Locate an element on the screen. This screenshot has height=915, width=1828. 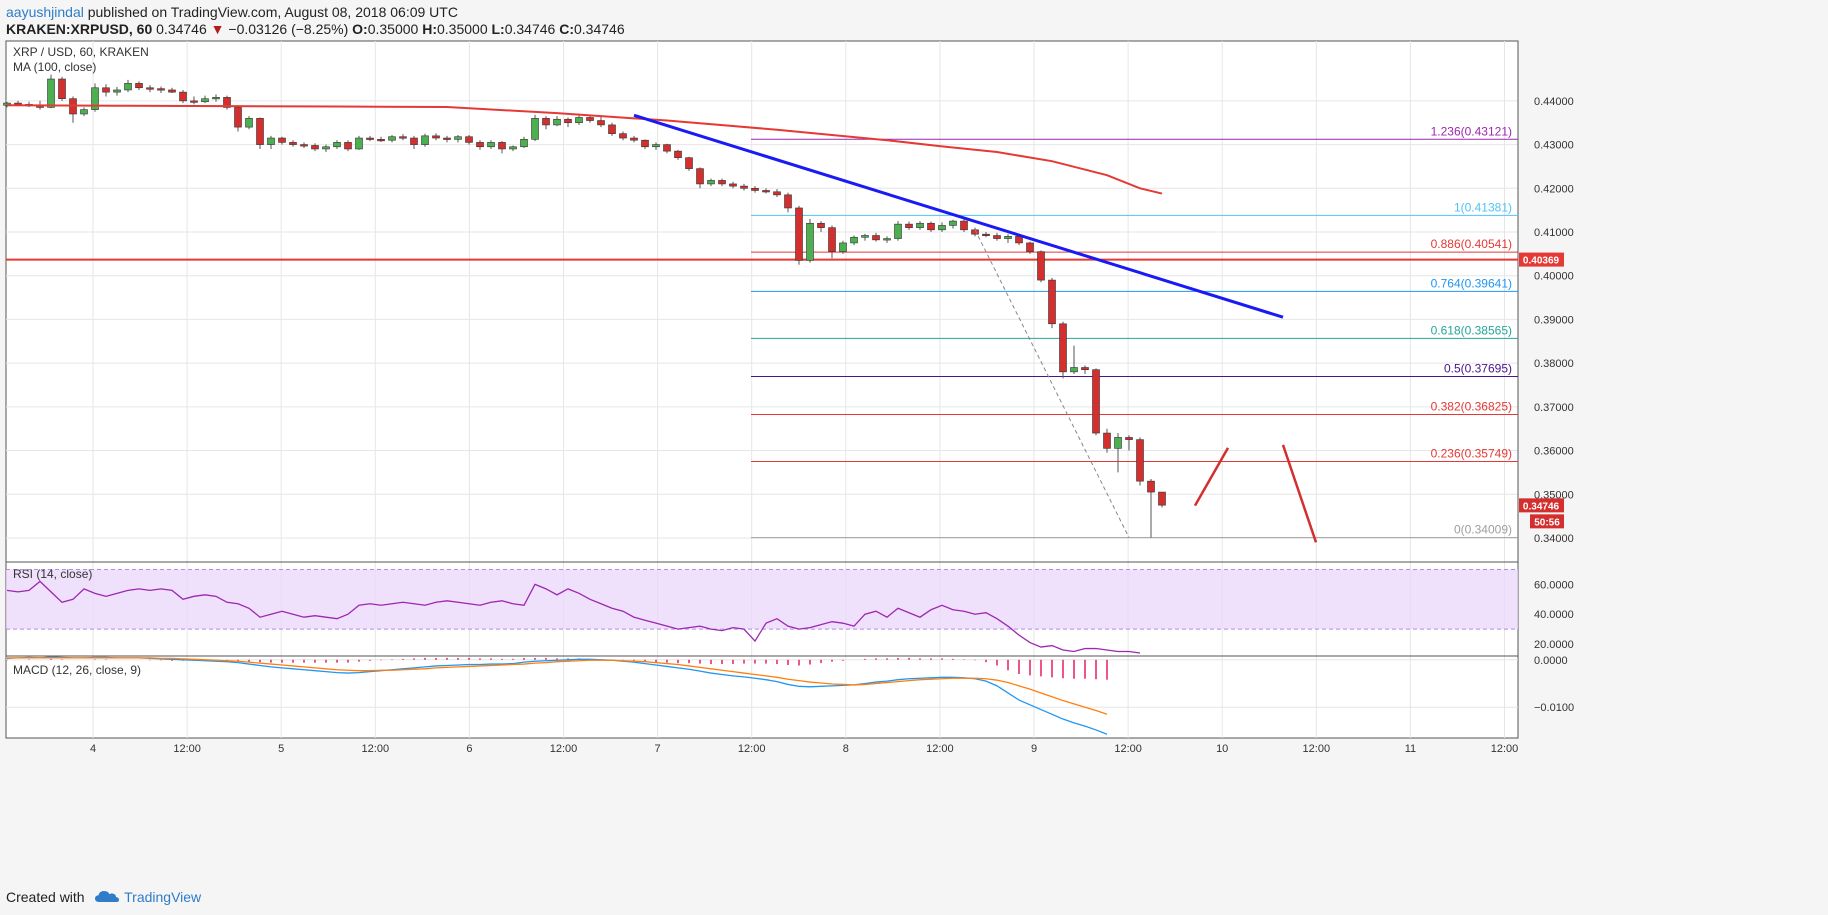
x-tick-label: 6 is located at coordinates (469, 749).